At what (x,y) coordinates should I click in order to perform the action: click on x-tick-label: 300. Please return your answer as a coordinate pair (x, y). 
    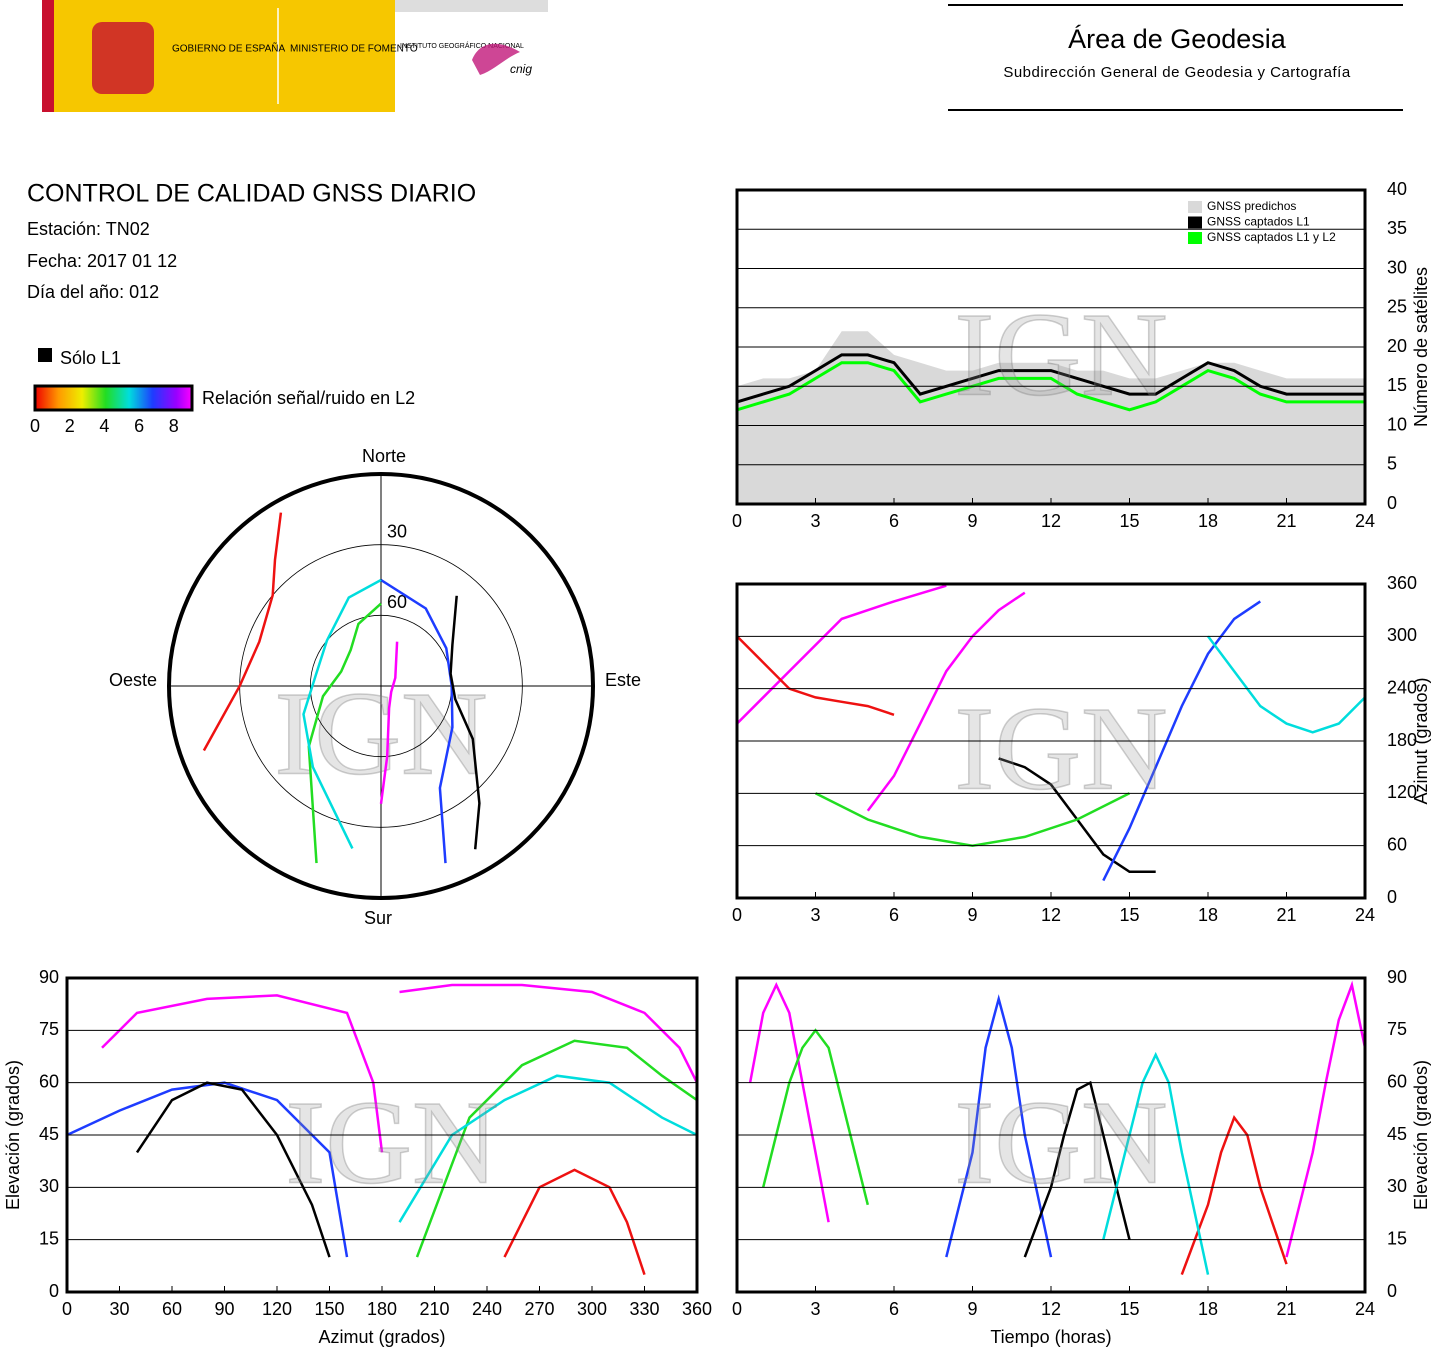
    Looking at the image, I should click on (592, 1309).